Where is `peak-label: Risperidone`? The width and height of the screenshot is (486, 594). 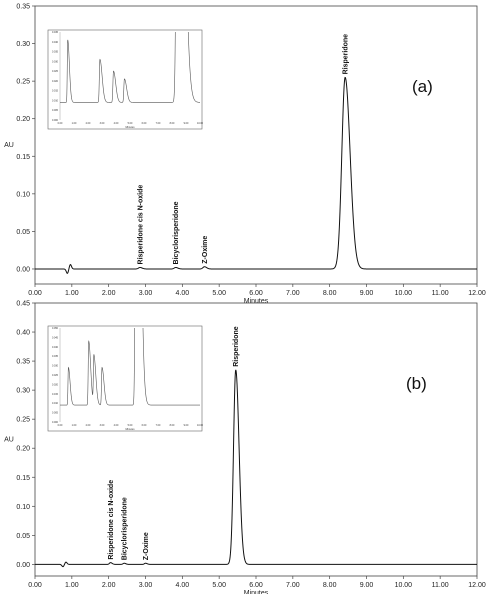 peak-label: Risperidone is located at coordinates (236, 346).